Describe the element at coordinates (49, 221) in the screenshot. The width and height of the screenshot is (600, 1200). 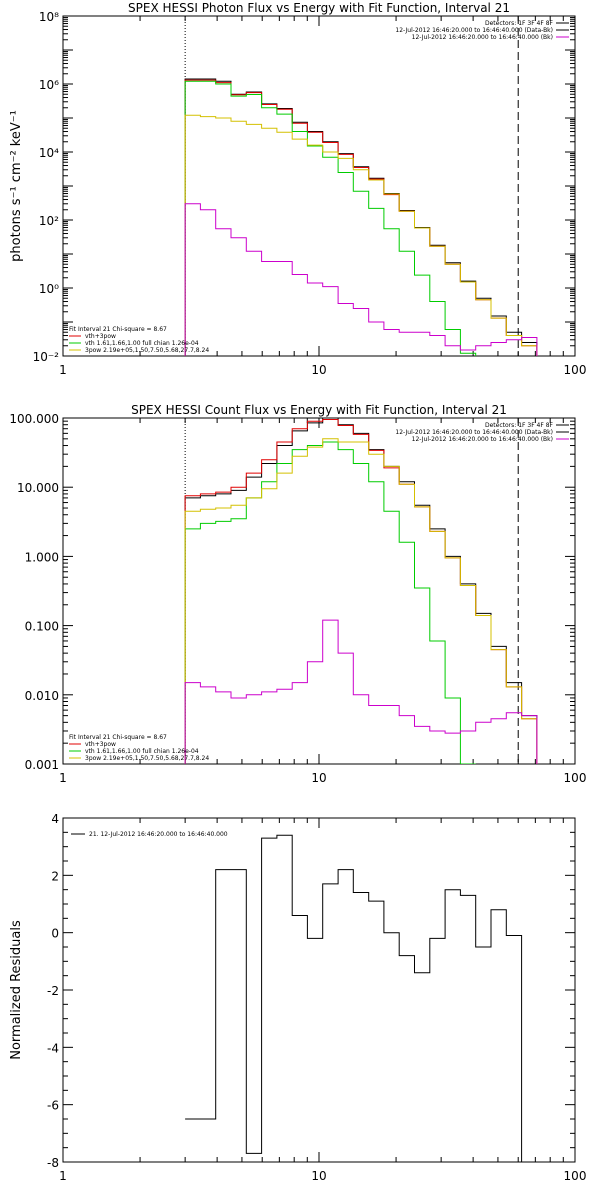
I see `y-tick-label: 10²` at that location.